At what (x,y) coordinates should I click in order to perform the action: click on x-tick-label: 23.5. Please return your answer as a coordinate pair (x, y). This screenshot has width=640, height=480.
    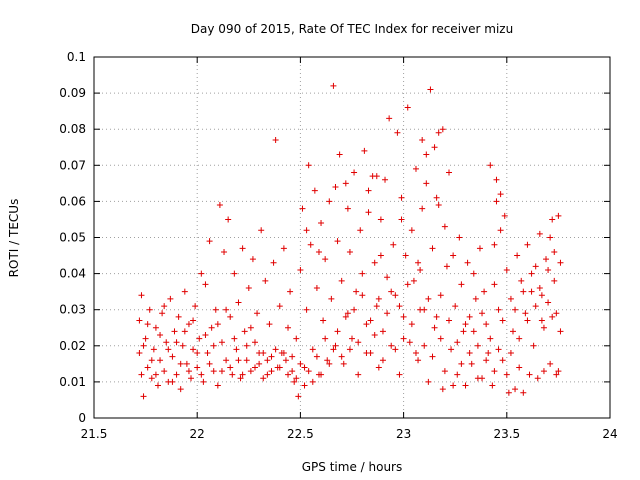
    Looking at the image, I should click on (506, 434).